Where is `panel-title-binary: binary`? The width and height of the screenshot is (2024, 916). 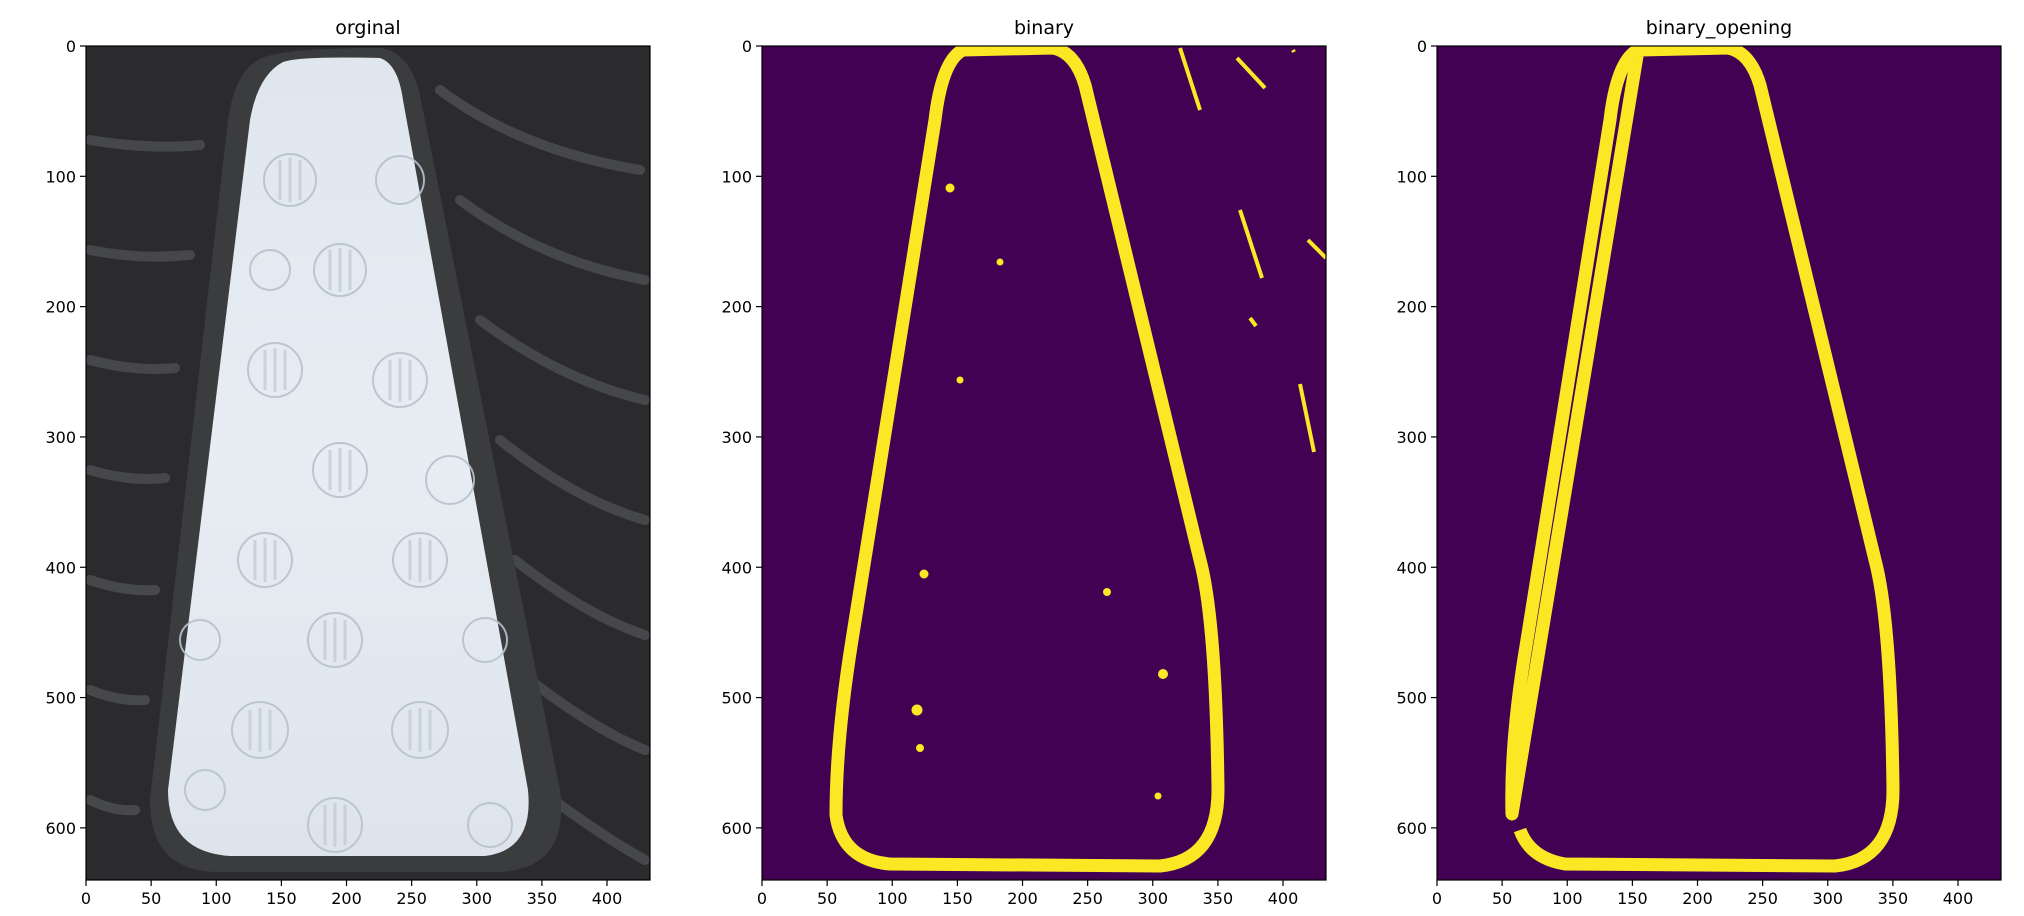 panel-title-binary: binary is located at coordinates (1044, 28).